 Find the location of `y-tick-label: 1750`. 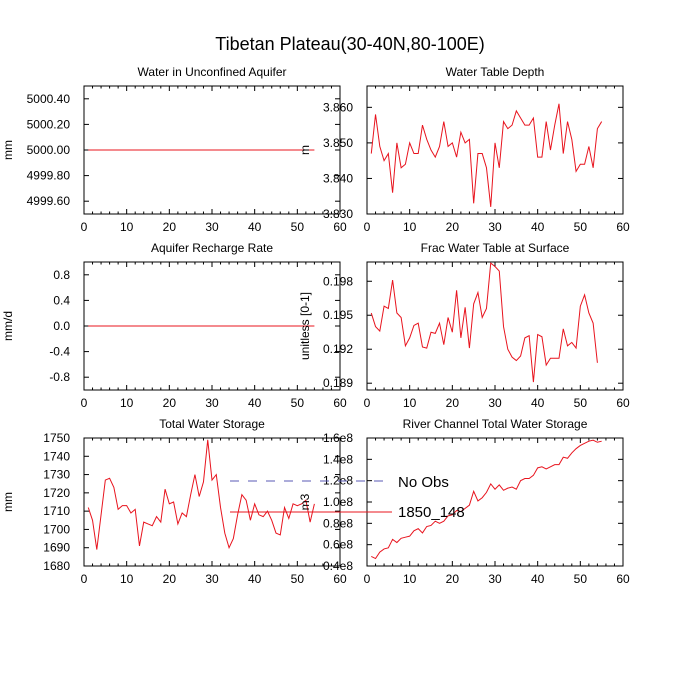

y-tick-label: 1750 is located at coordinates (56, 438).